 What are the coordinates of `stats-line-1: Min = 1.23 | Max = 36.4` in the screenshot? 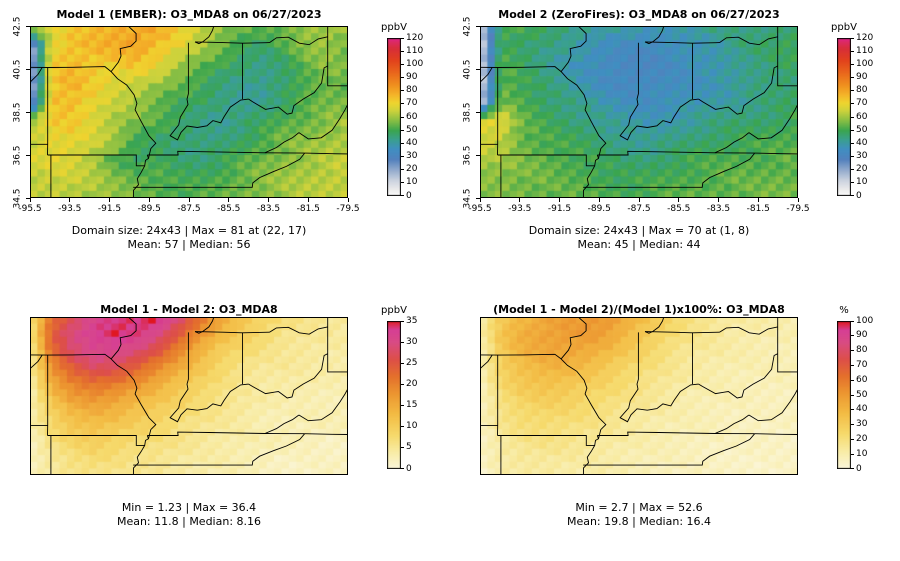 It's located at (189, 507).